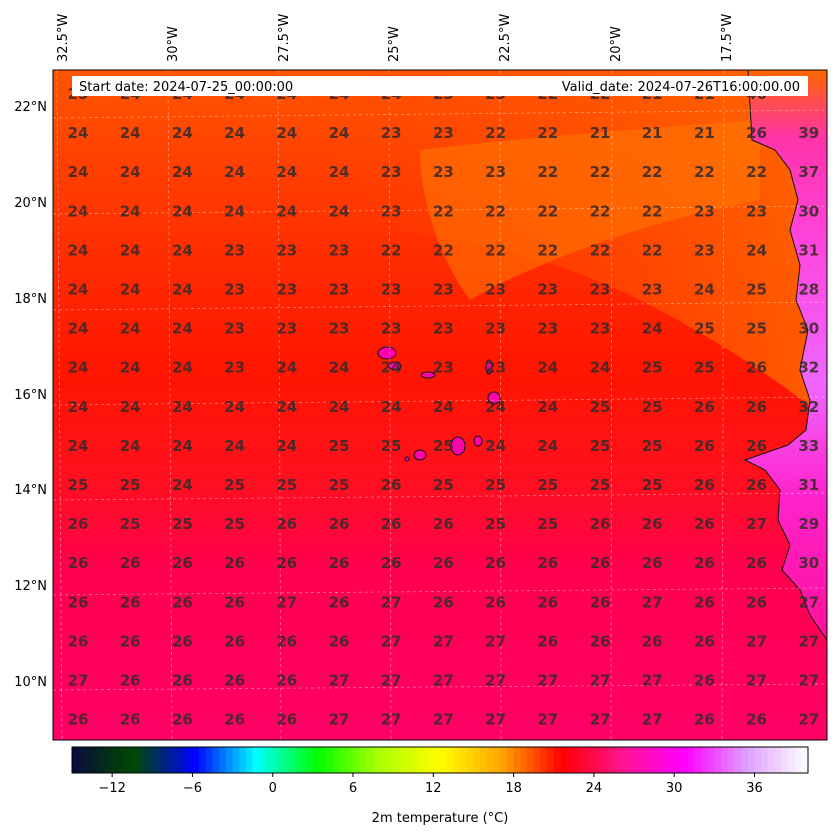 This screenshot has width=837, height=837. Describe the element at coordinates (600, 368) in the screenshot. I see `grid-value-r7-c10: 24` at that location.